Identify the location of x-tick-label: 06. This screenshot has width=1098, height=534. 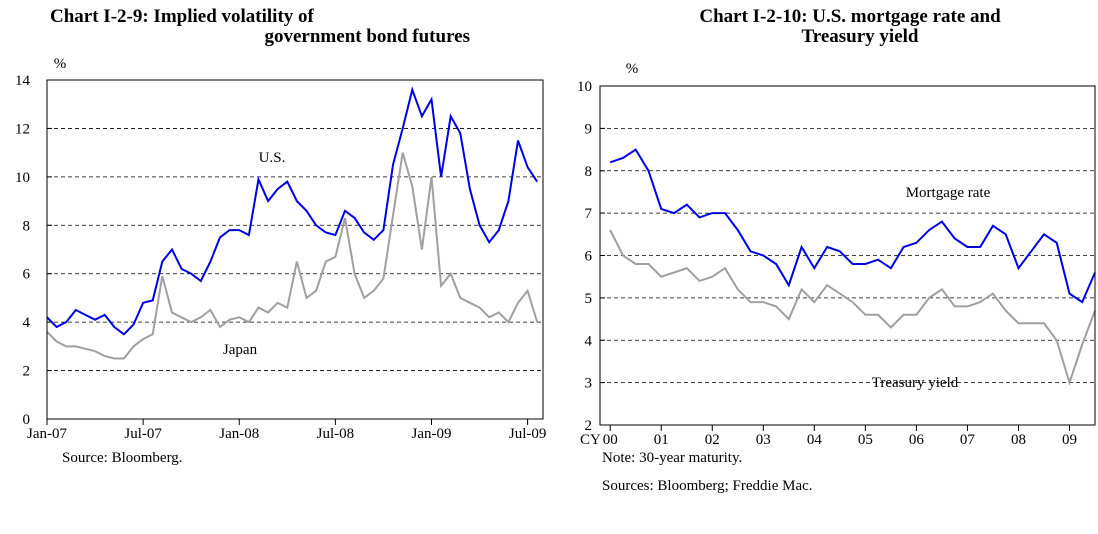
(917, 440).